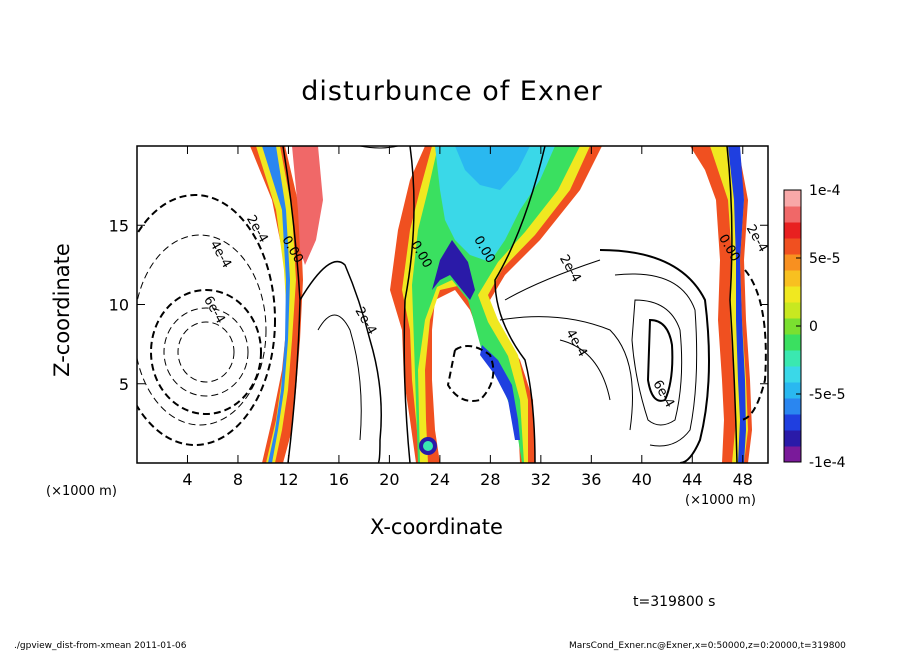  Describe the element at coordinates (737, 304) in the screenshot. I see `plume-right-cool` at that location.